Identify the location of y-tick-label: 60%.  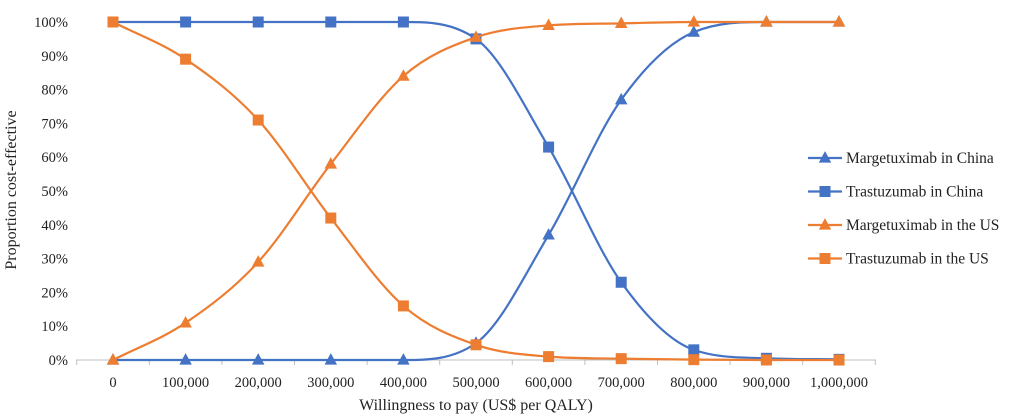
(54, 158).